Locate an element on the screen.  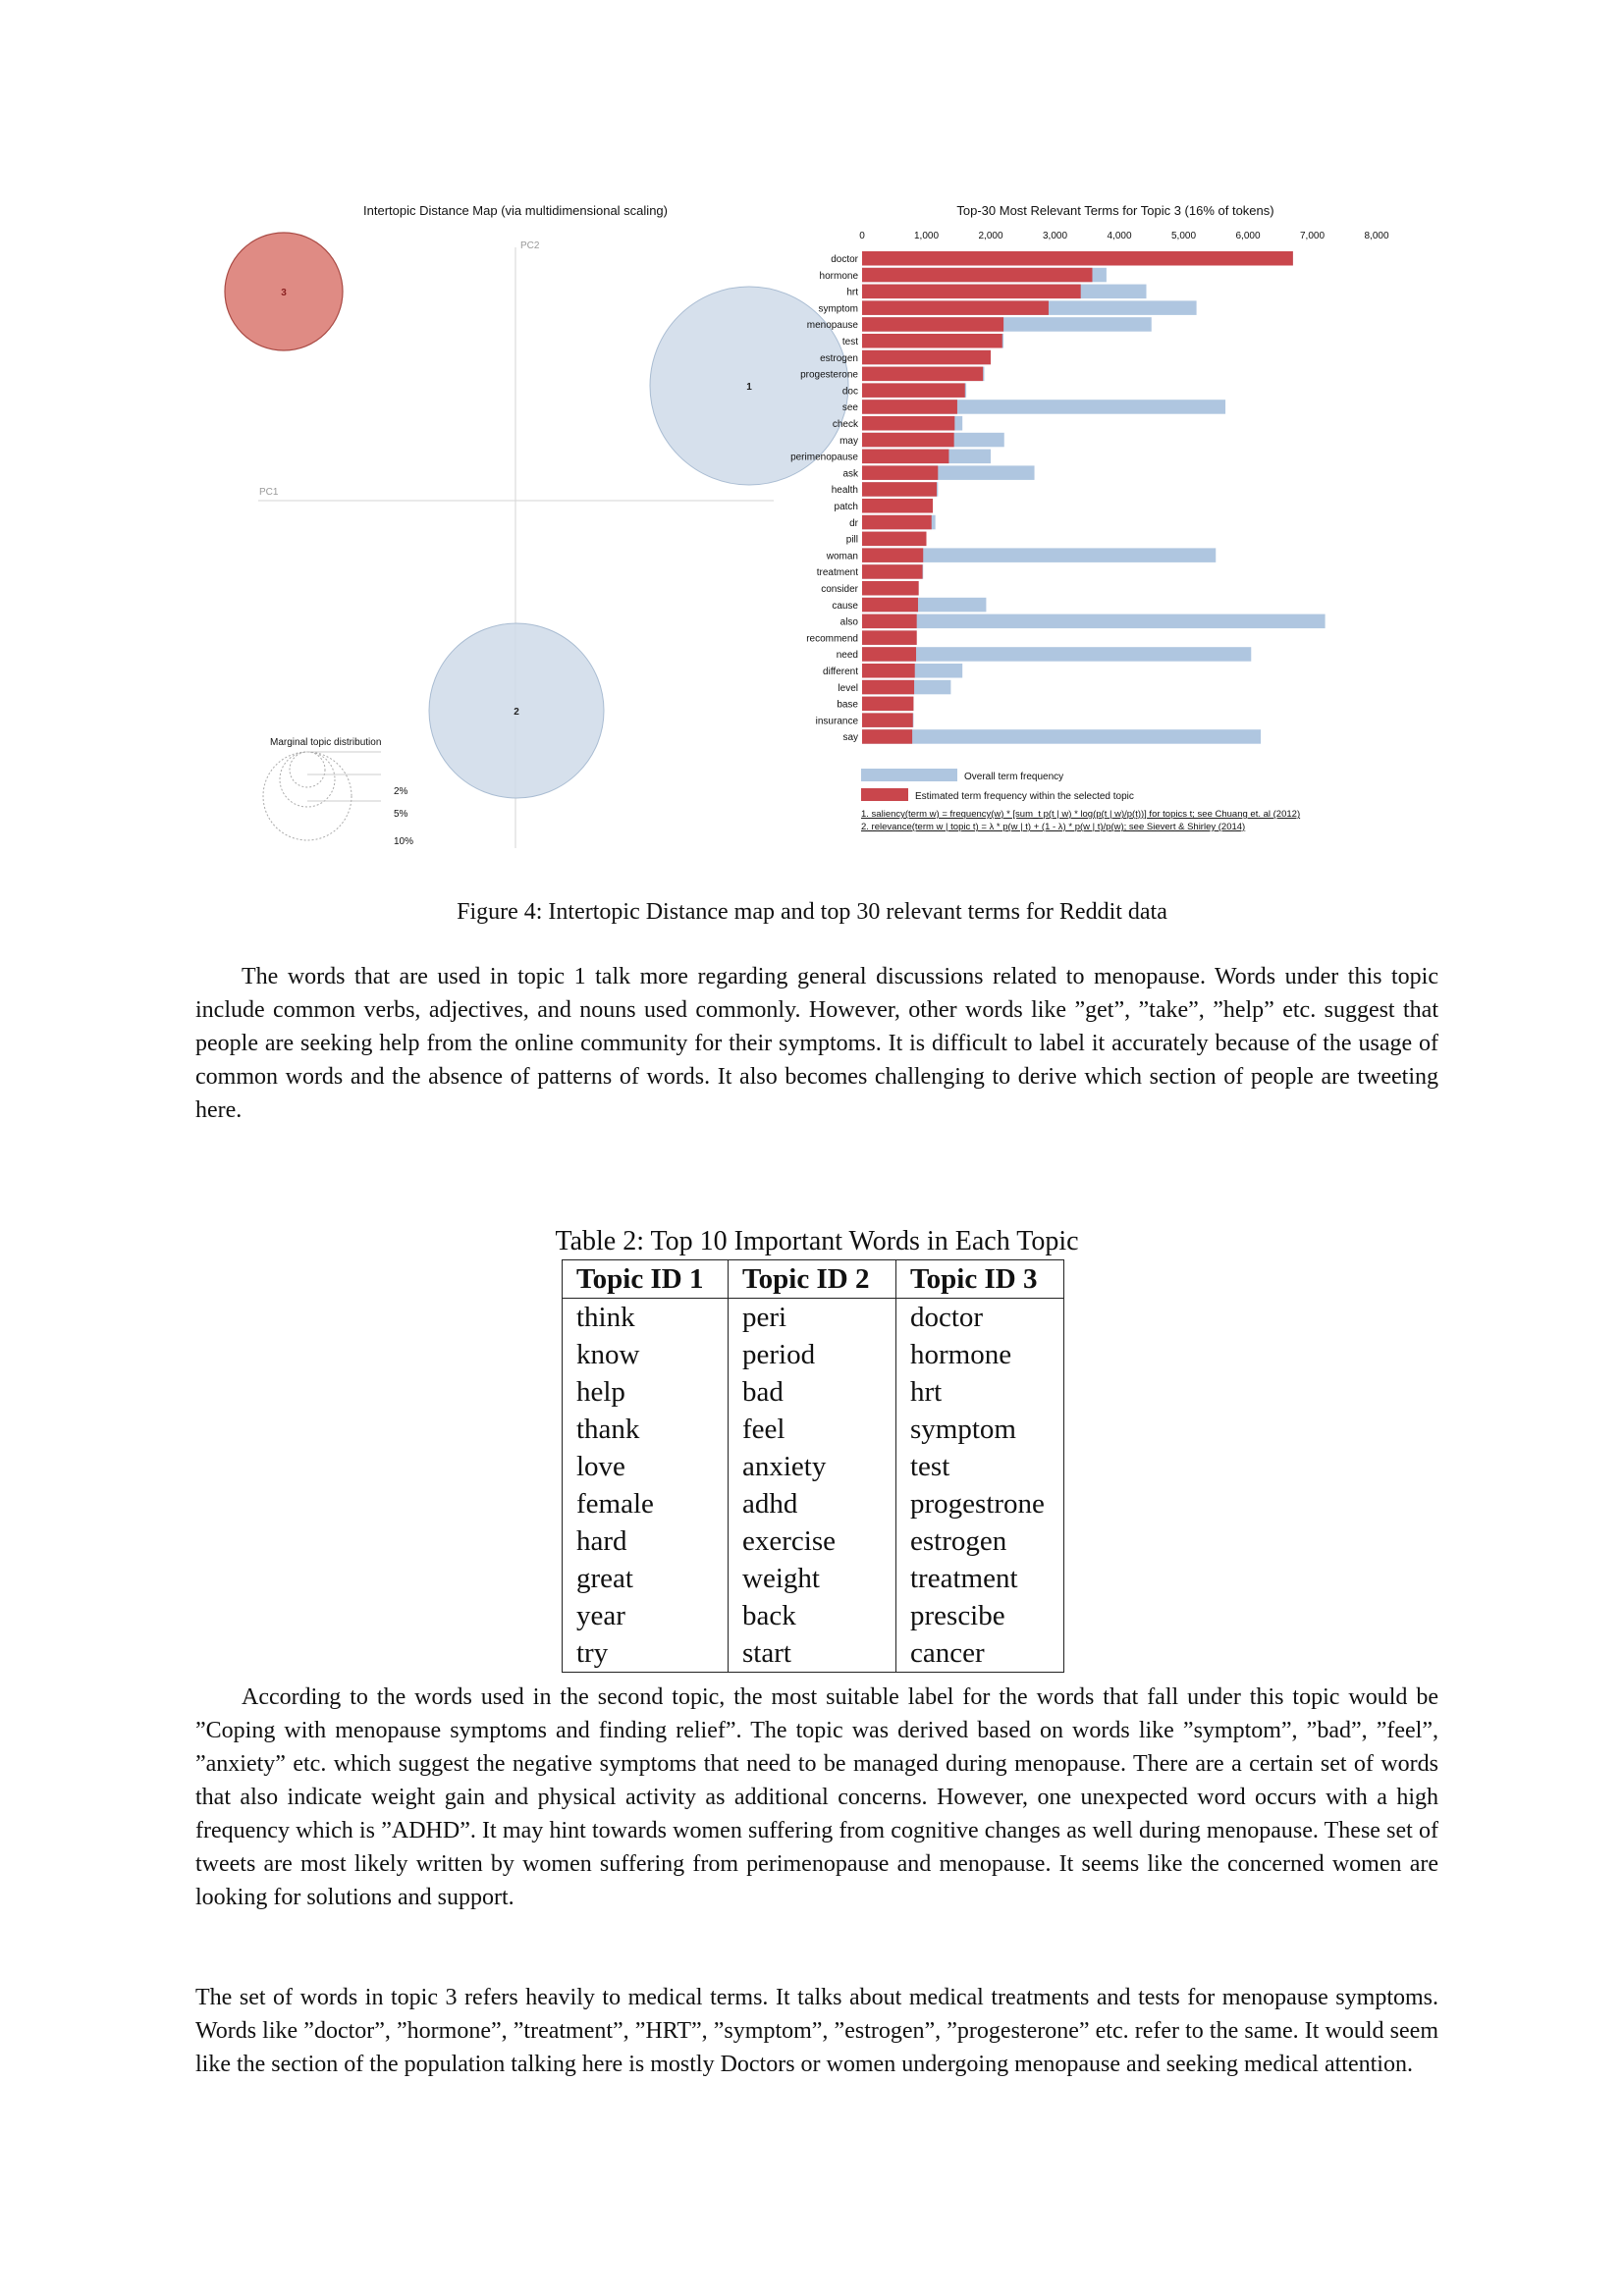
table-cell: hormone is located at coordinates (979, 1354).